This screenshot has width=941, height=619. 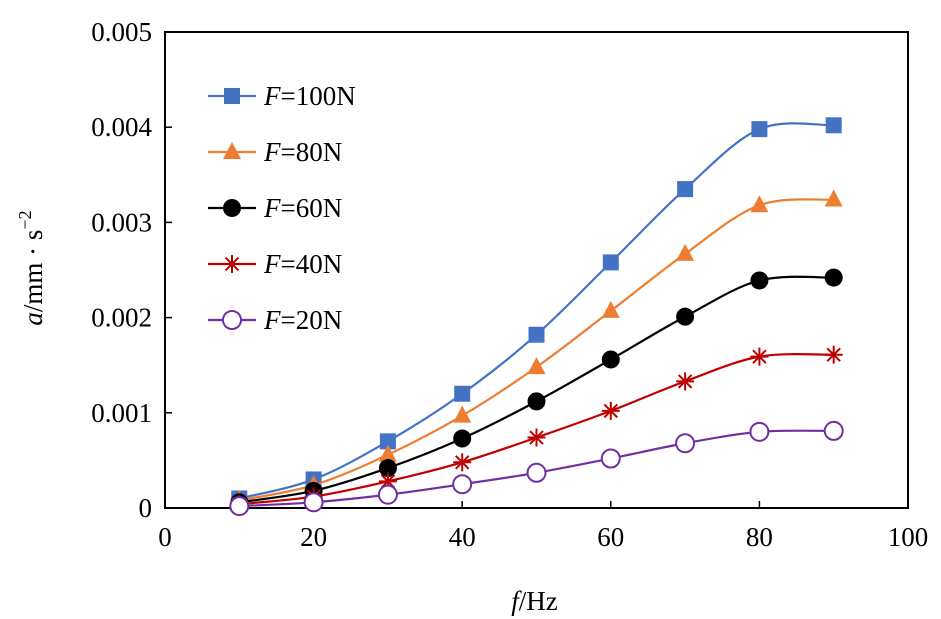 I want to click on legend-item: F=100N, so click(x=282, y=96).